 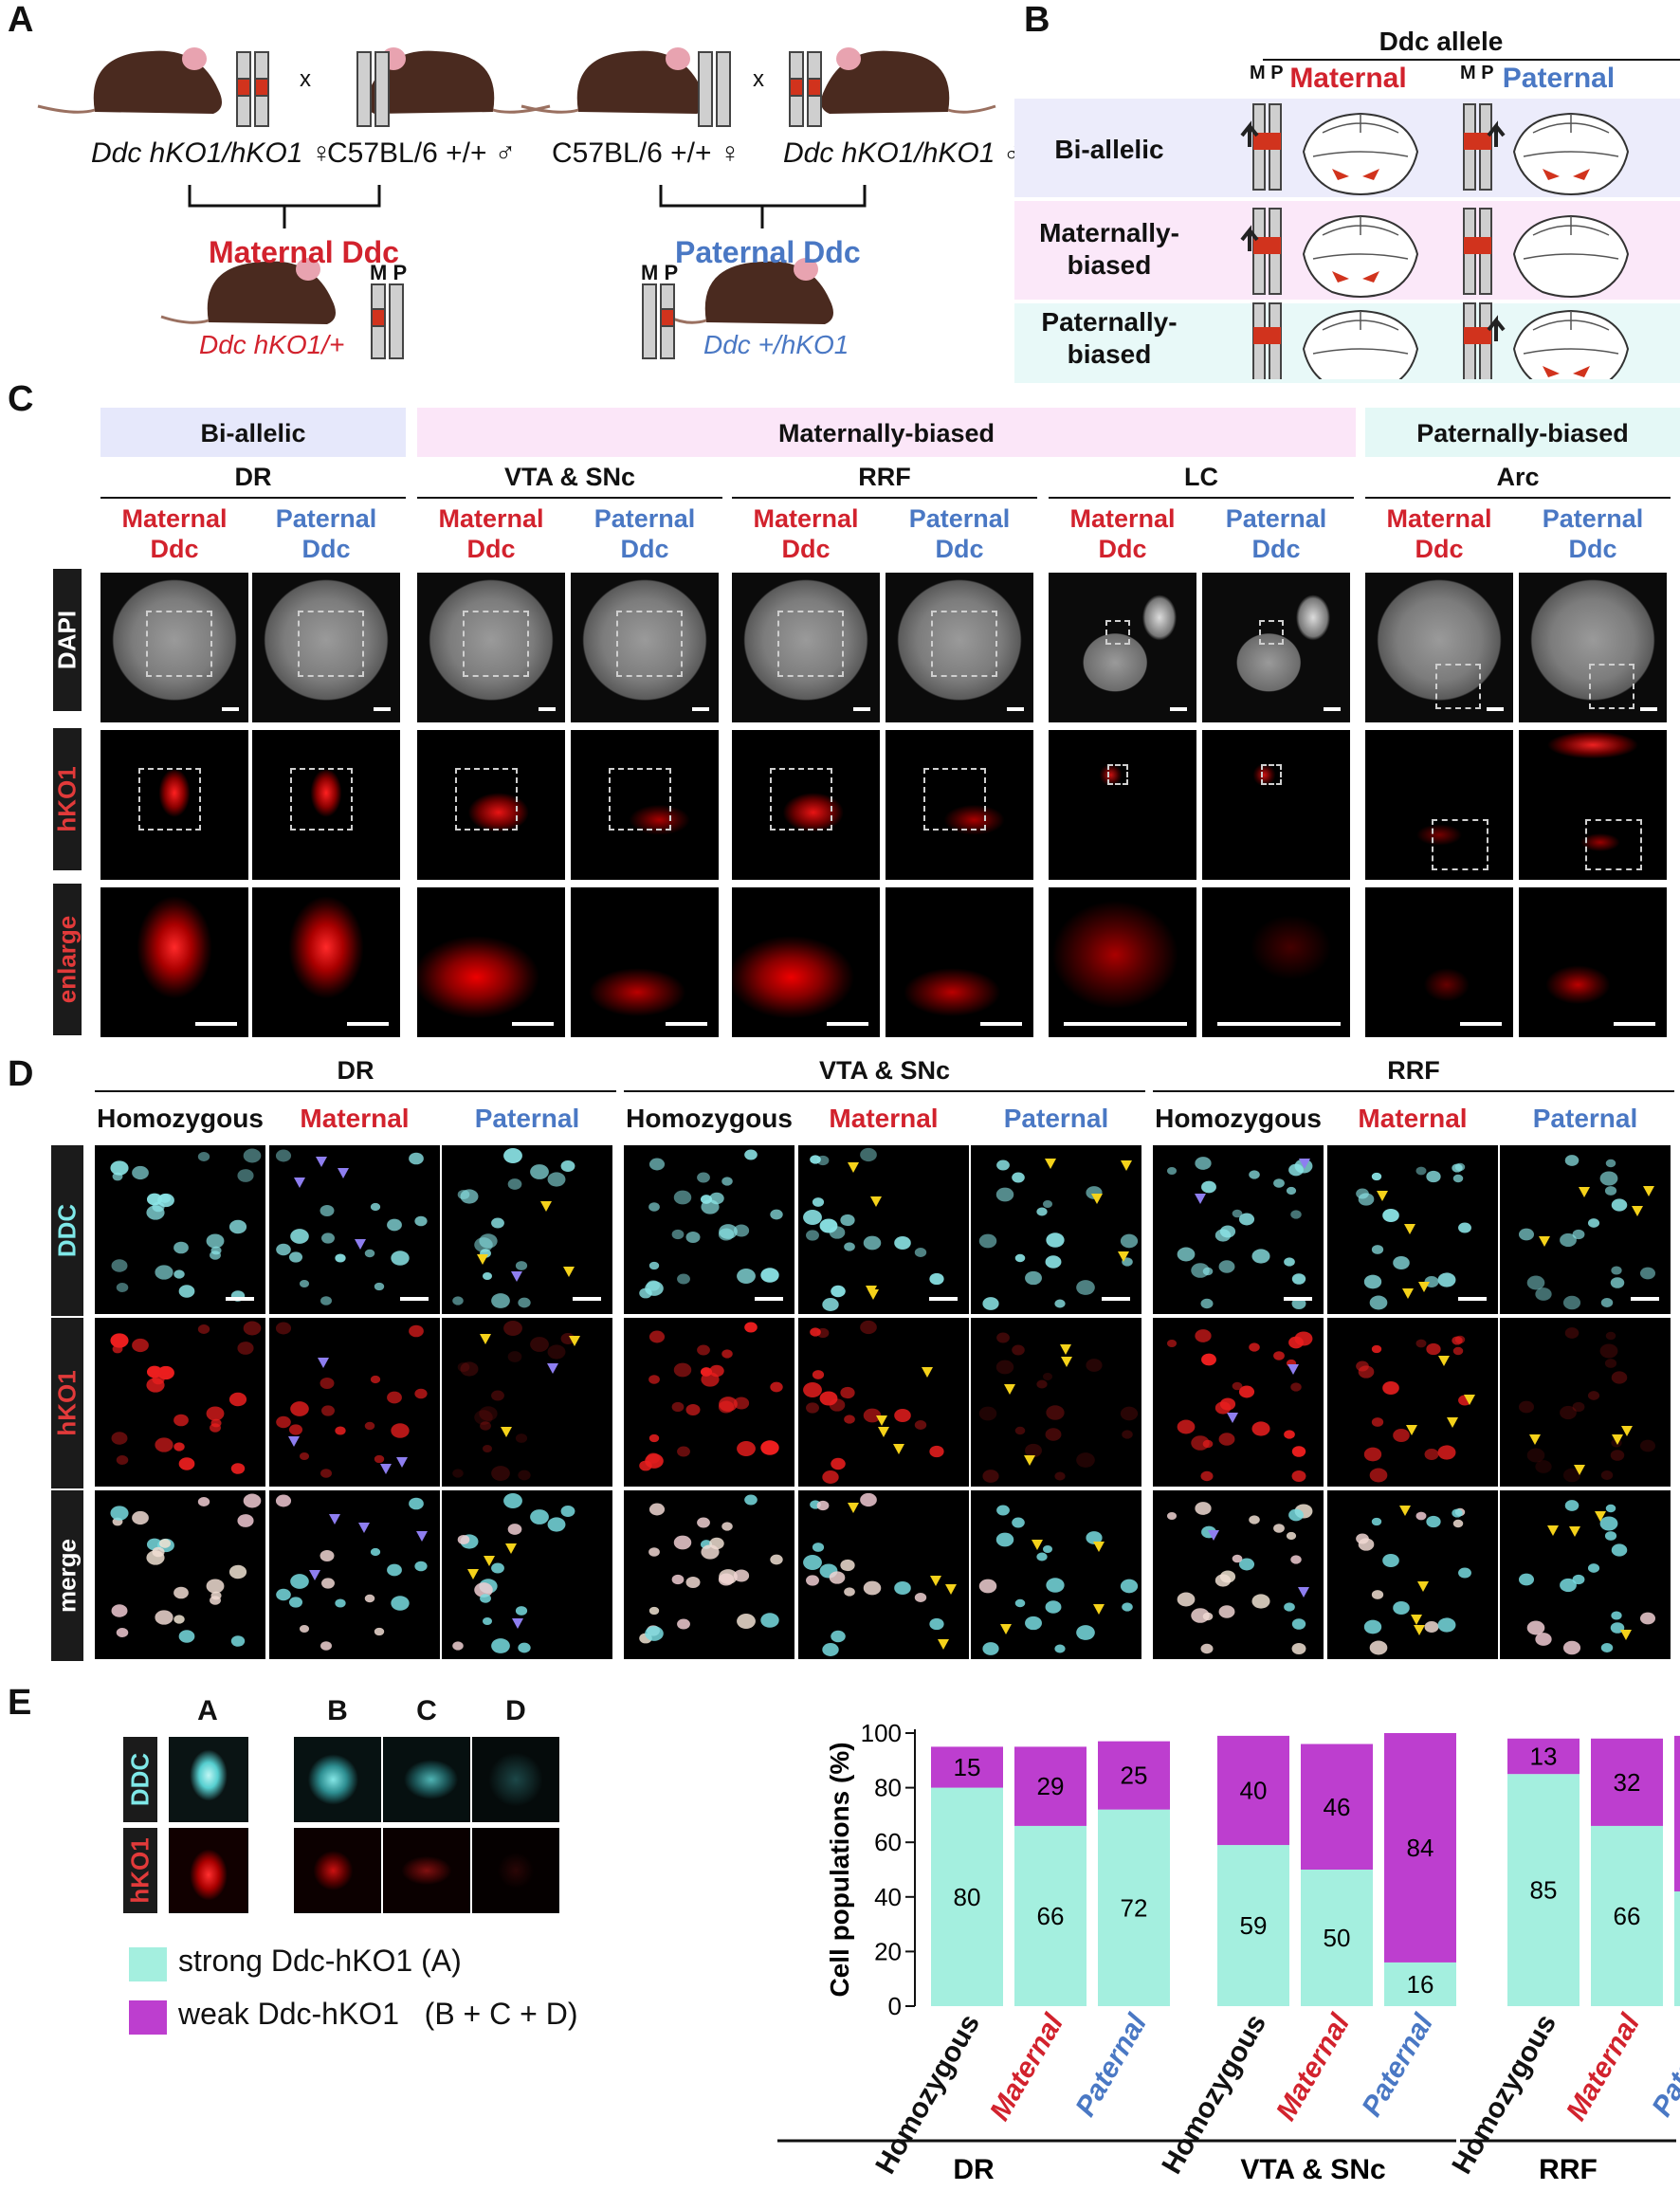 I want to click on data-label-strong: 72, so click(x=1134, y=1907).